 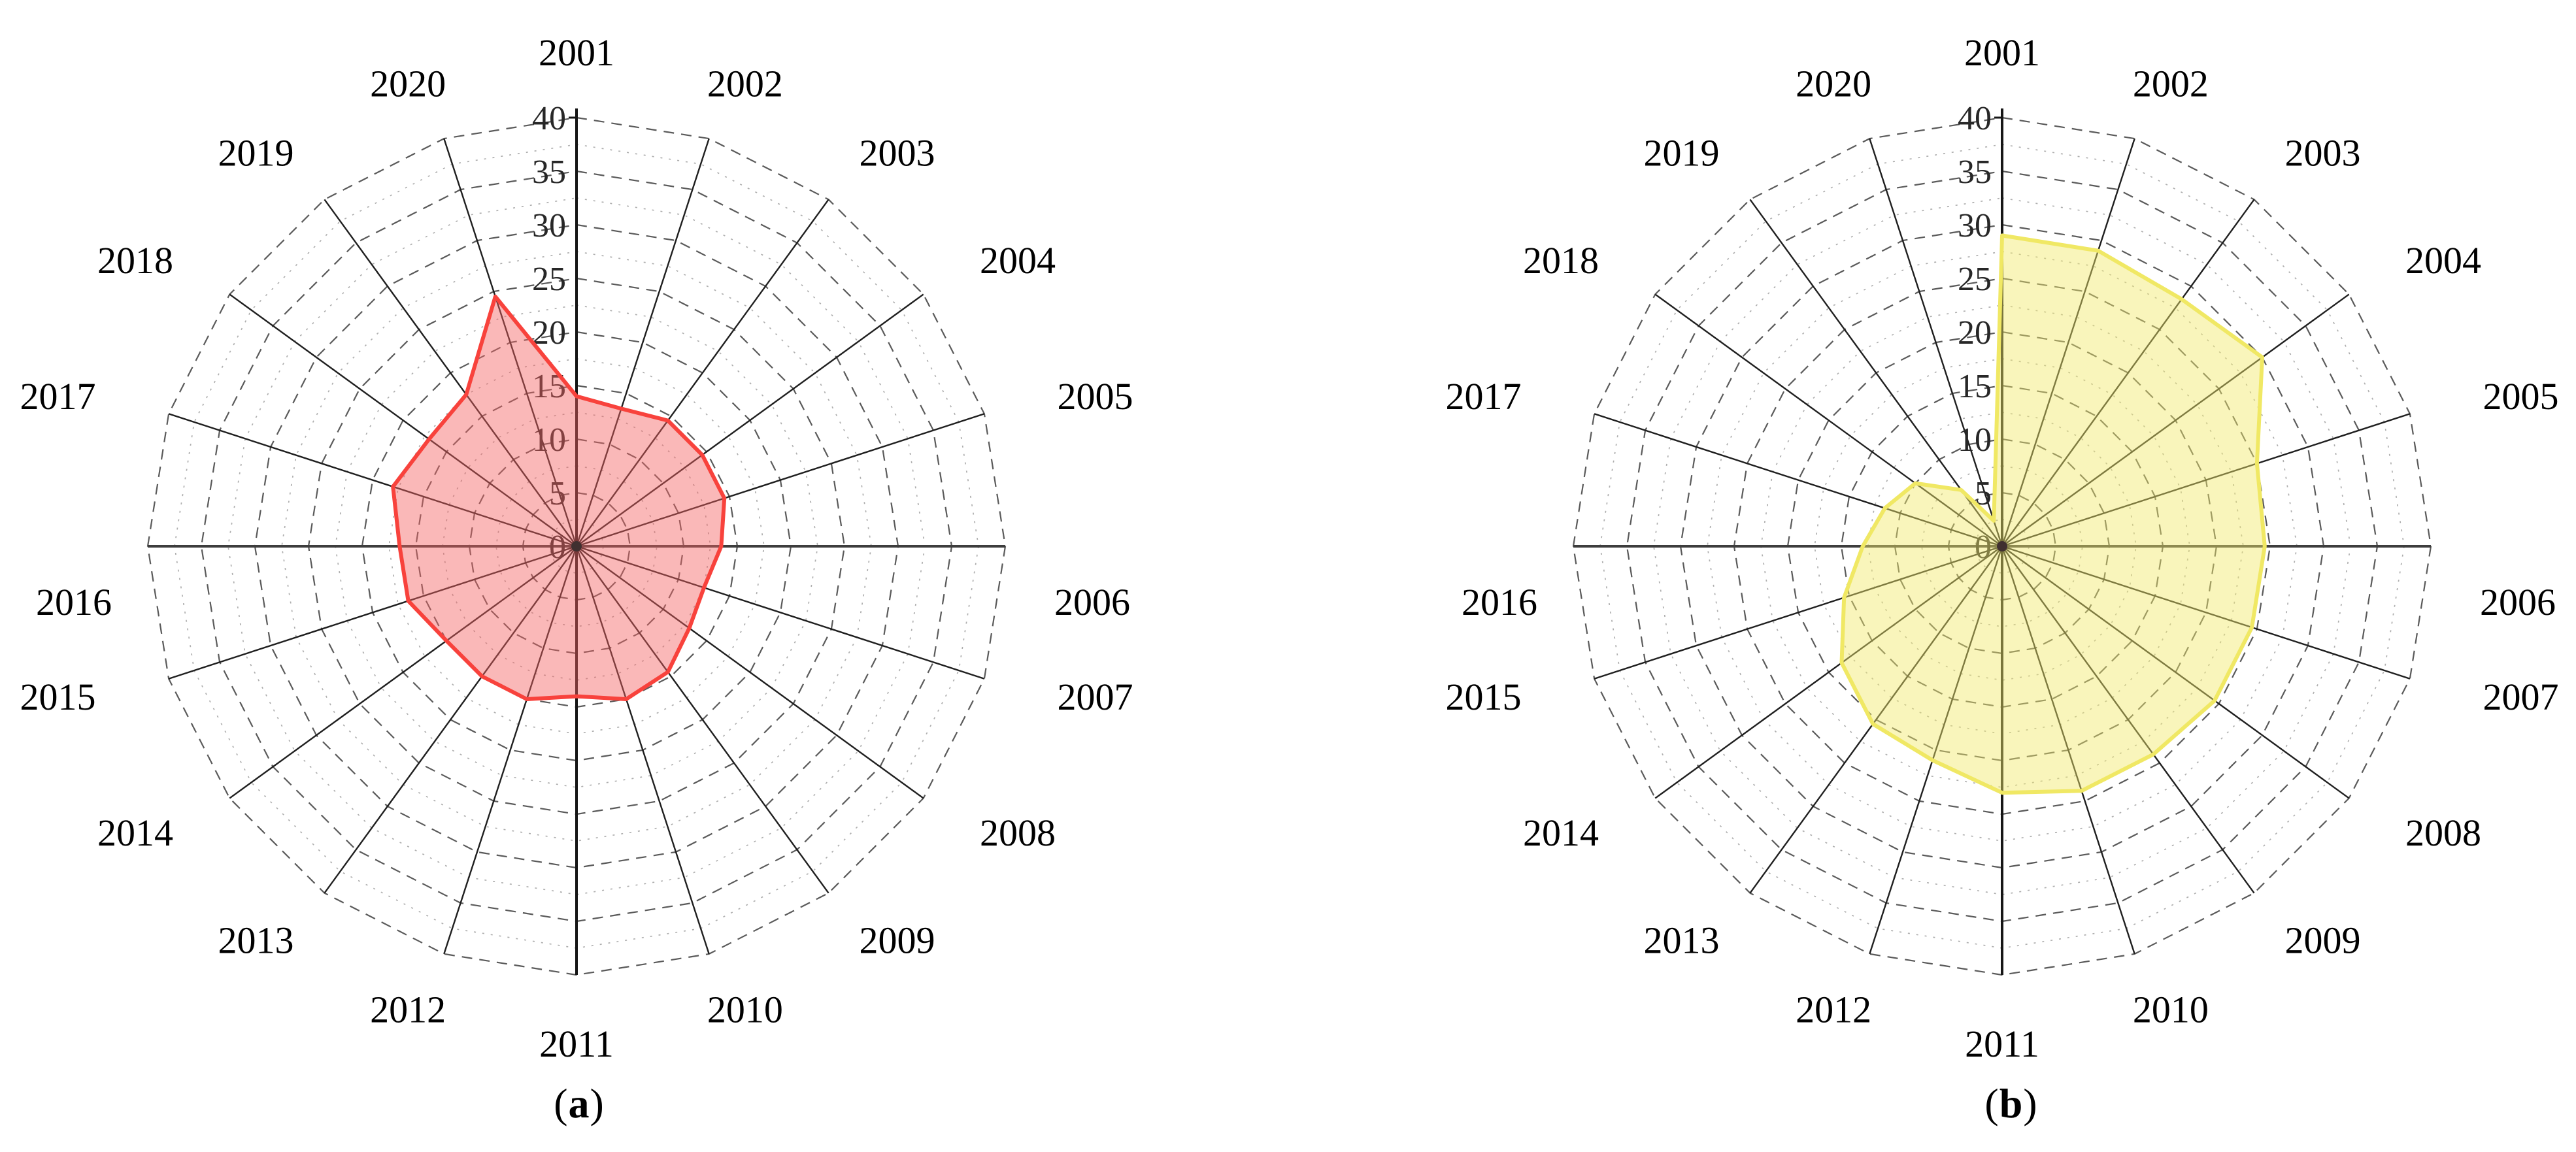 I want to click on caption-b-open-paren: (, so click(x=1992, y=1103).